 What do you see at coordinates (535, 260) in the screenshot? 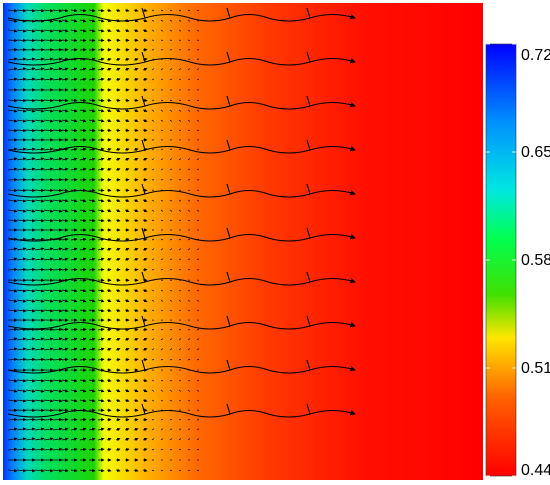
I see `colorbar-tick-label: 0.58` at bounding box center [535, 260].